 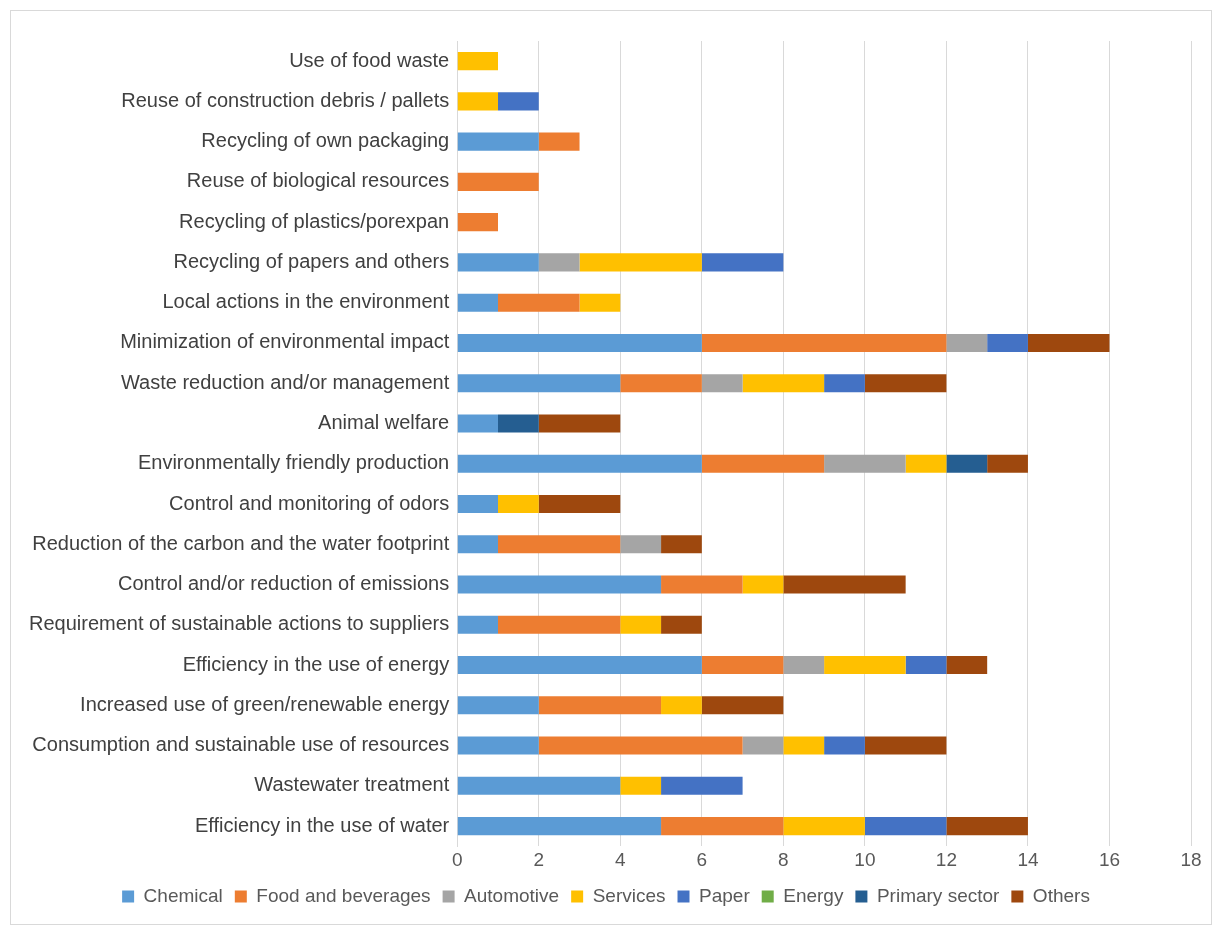 What do you see at coordinates (241, 744) in the screenshot?
I see `y-tick-label: Consumption and sustainable use of resources` at bounding box center [241, 744].